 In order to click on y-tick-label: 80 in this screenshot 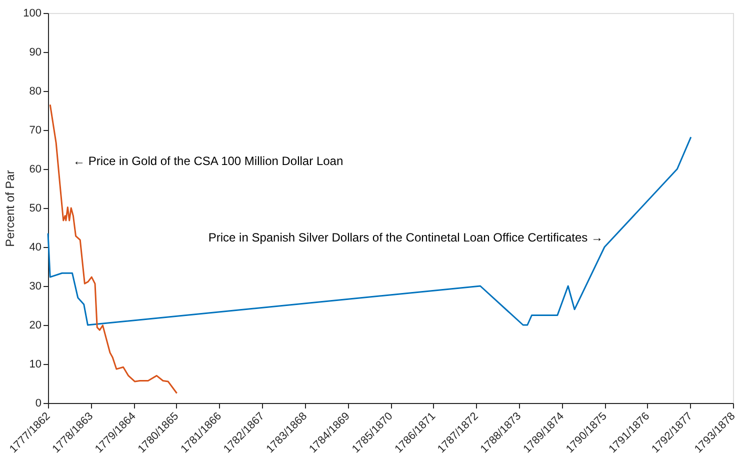, I will do `click(35, 92)`.